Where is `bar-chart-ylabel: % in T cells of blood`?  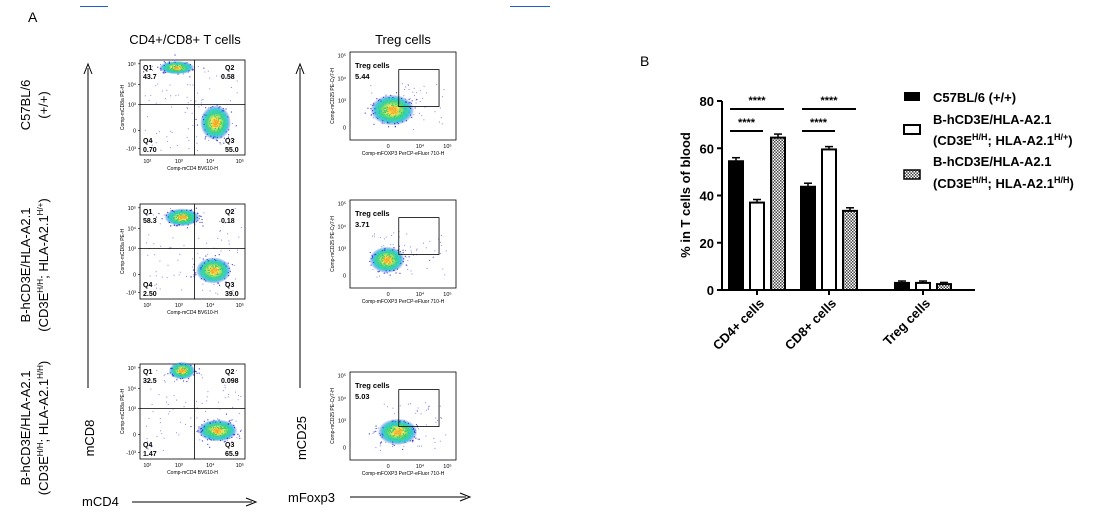
bar-chart-ylabel: % in T cells of blood is located at coordinates (685, 195).